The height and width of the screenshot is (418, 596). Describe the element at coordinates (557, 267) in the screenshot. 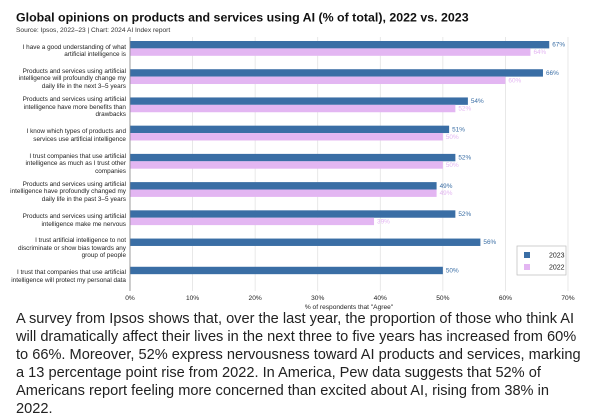

I see `legend-label: 2022` at that location.